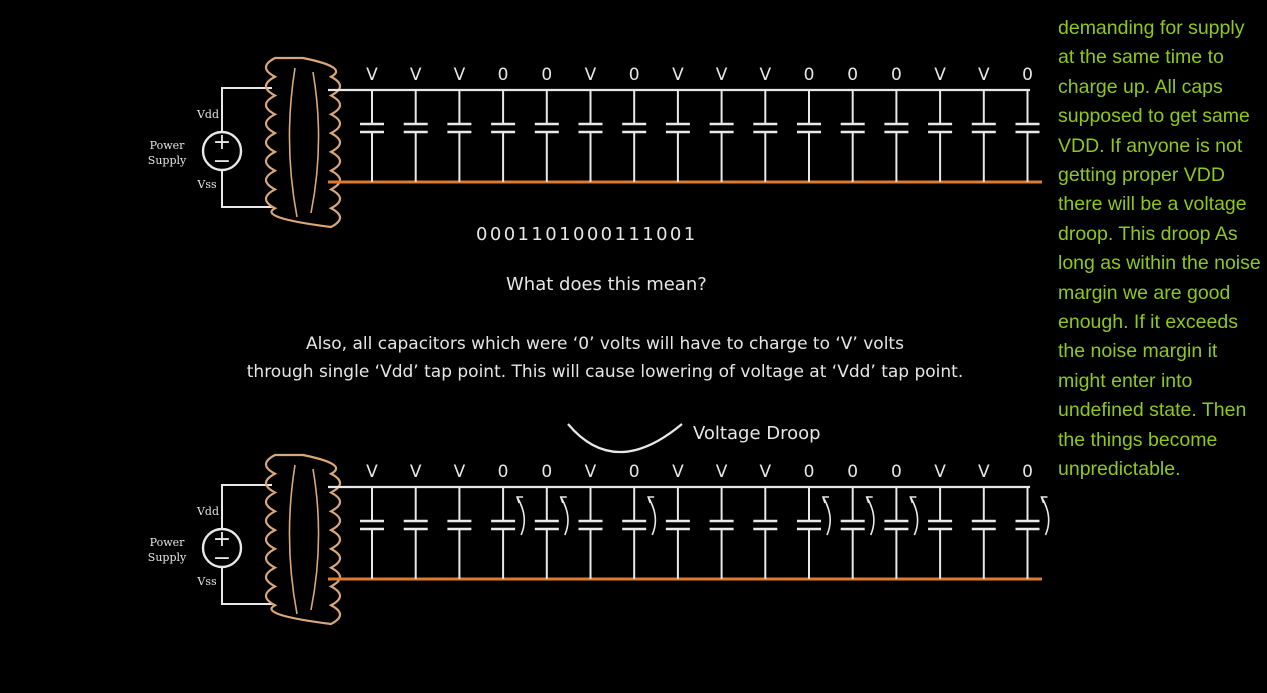 The height and width of the screenshot is (693, 1267). What do you see at coordinates (625, 438) in the screenshot?
I see `voltage-droop-curve` at bounding box center [625, 438].